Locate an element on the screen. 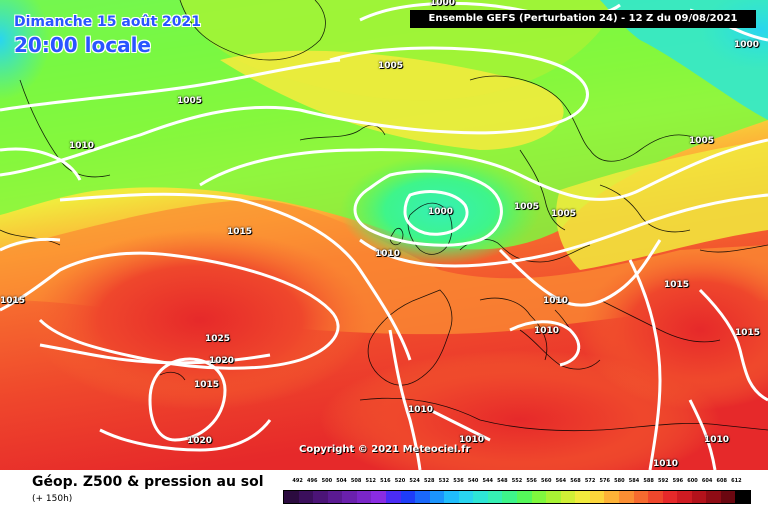 This screenshot has width=768, height=512. lead-time: (+ 150h) is located at coordinates (52, 499).